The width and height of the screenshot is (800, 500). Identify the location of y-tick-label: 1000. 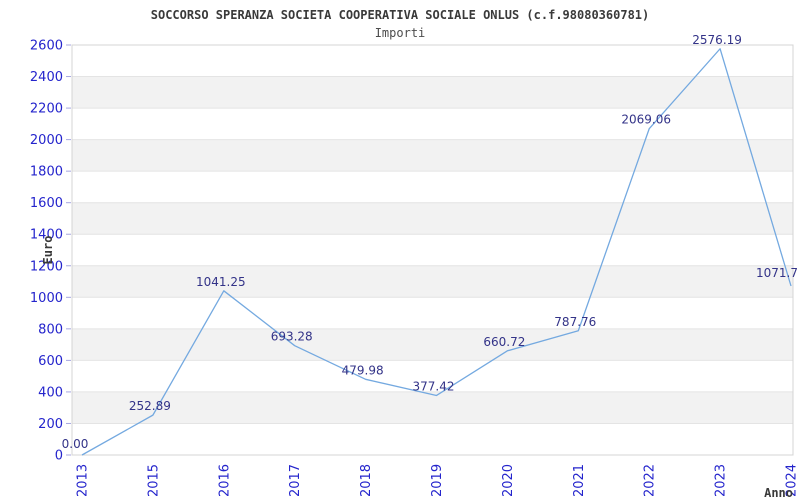
(46, 298).